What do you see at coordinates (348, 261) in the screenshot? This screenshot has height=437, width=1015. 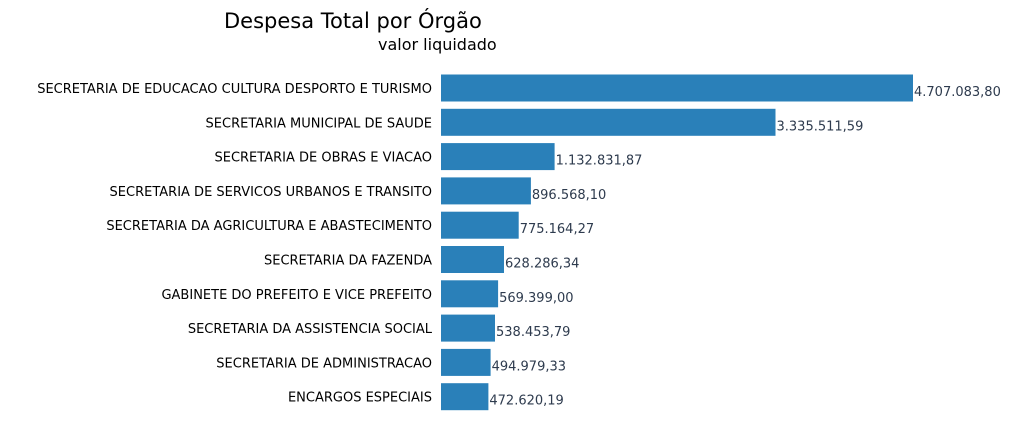 I see `category-label-5: SECRETARIA DA FAZENDA` at bounding box center [348, 261].